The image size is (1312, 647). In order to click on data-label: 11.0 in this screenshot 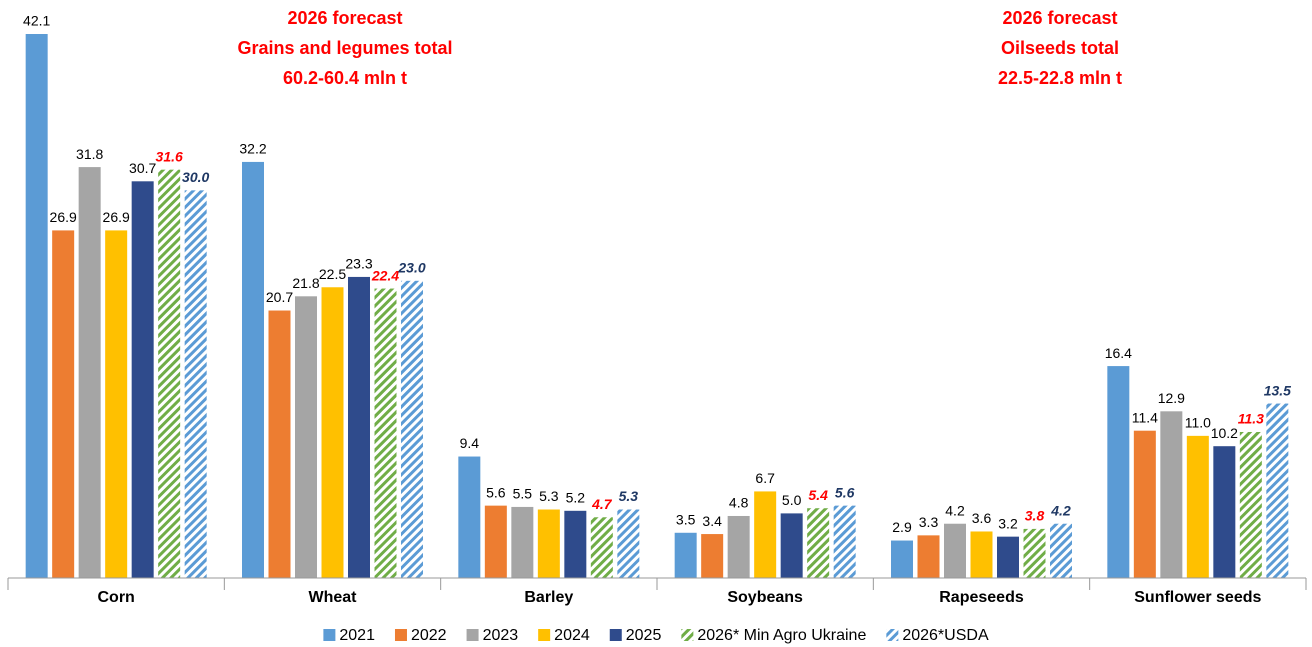, I will do `click(1198, 423)`.